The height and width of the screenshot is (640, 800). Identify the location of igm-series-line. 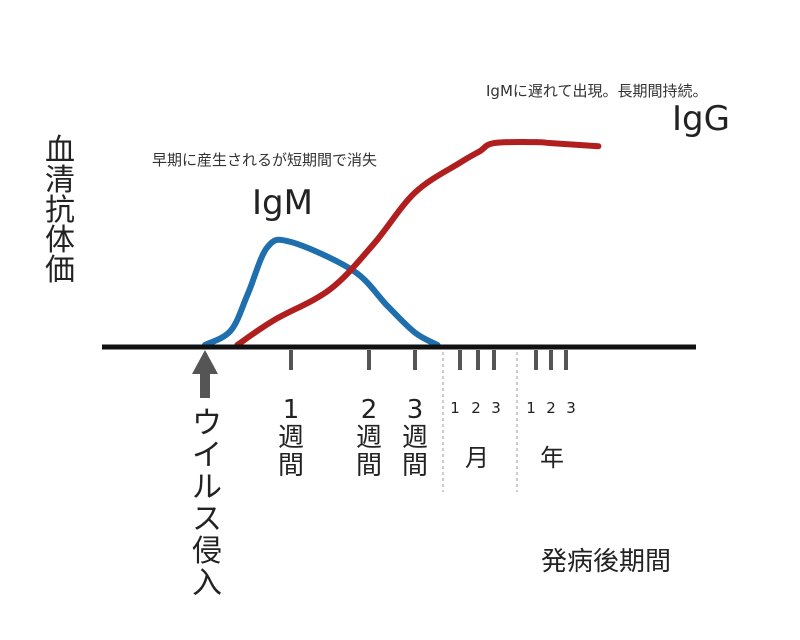
(321, 292).